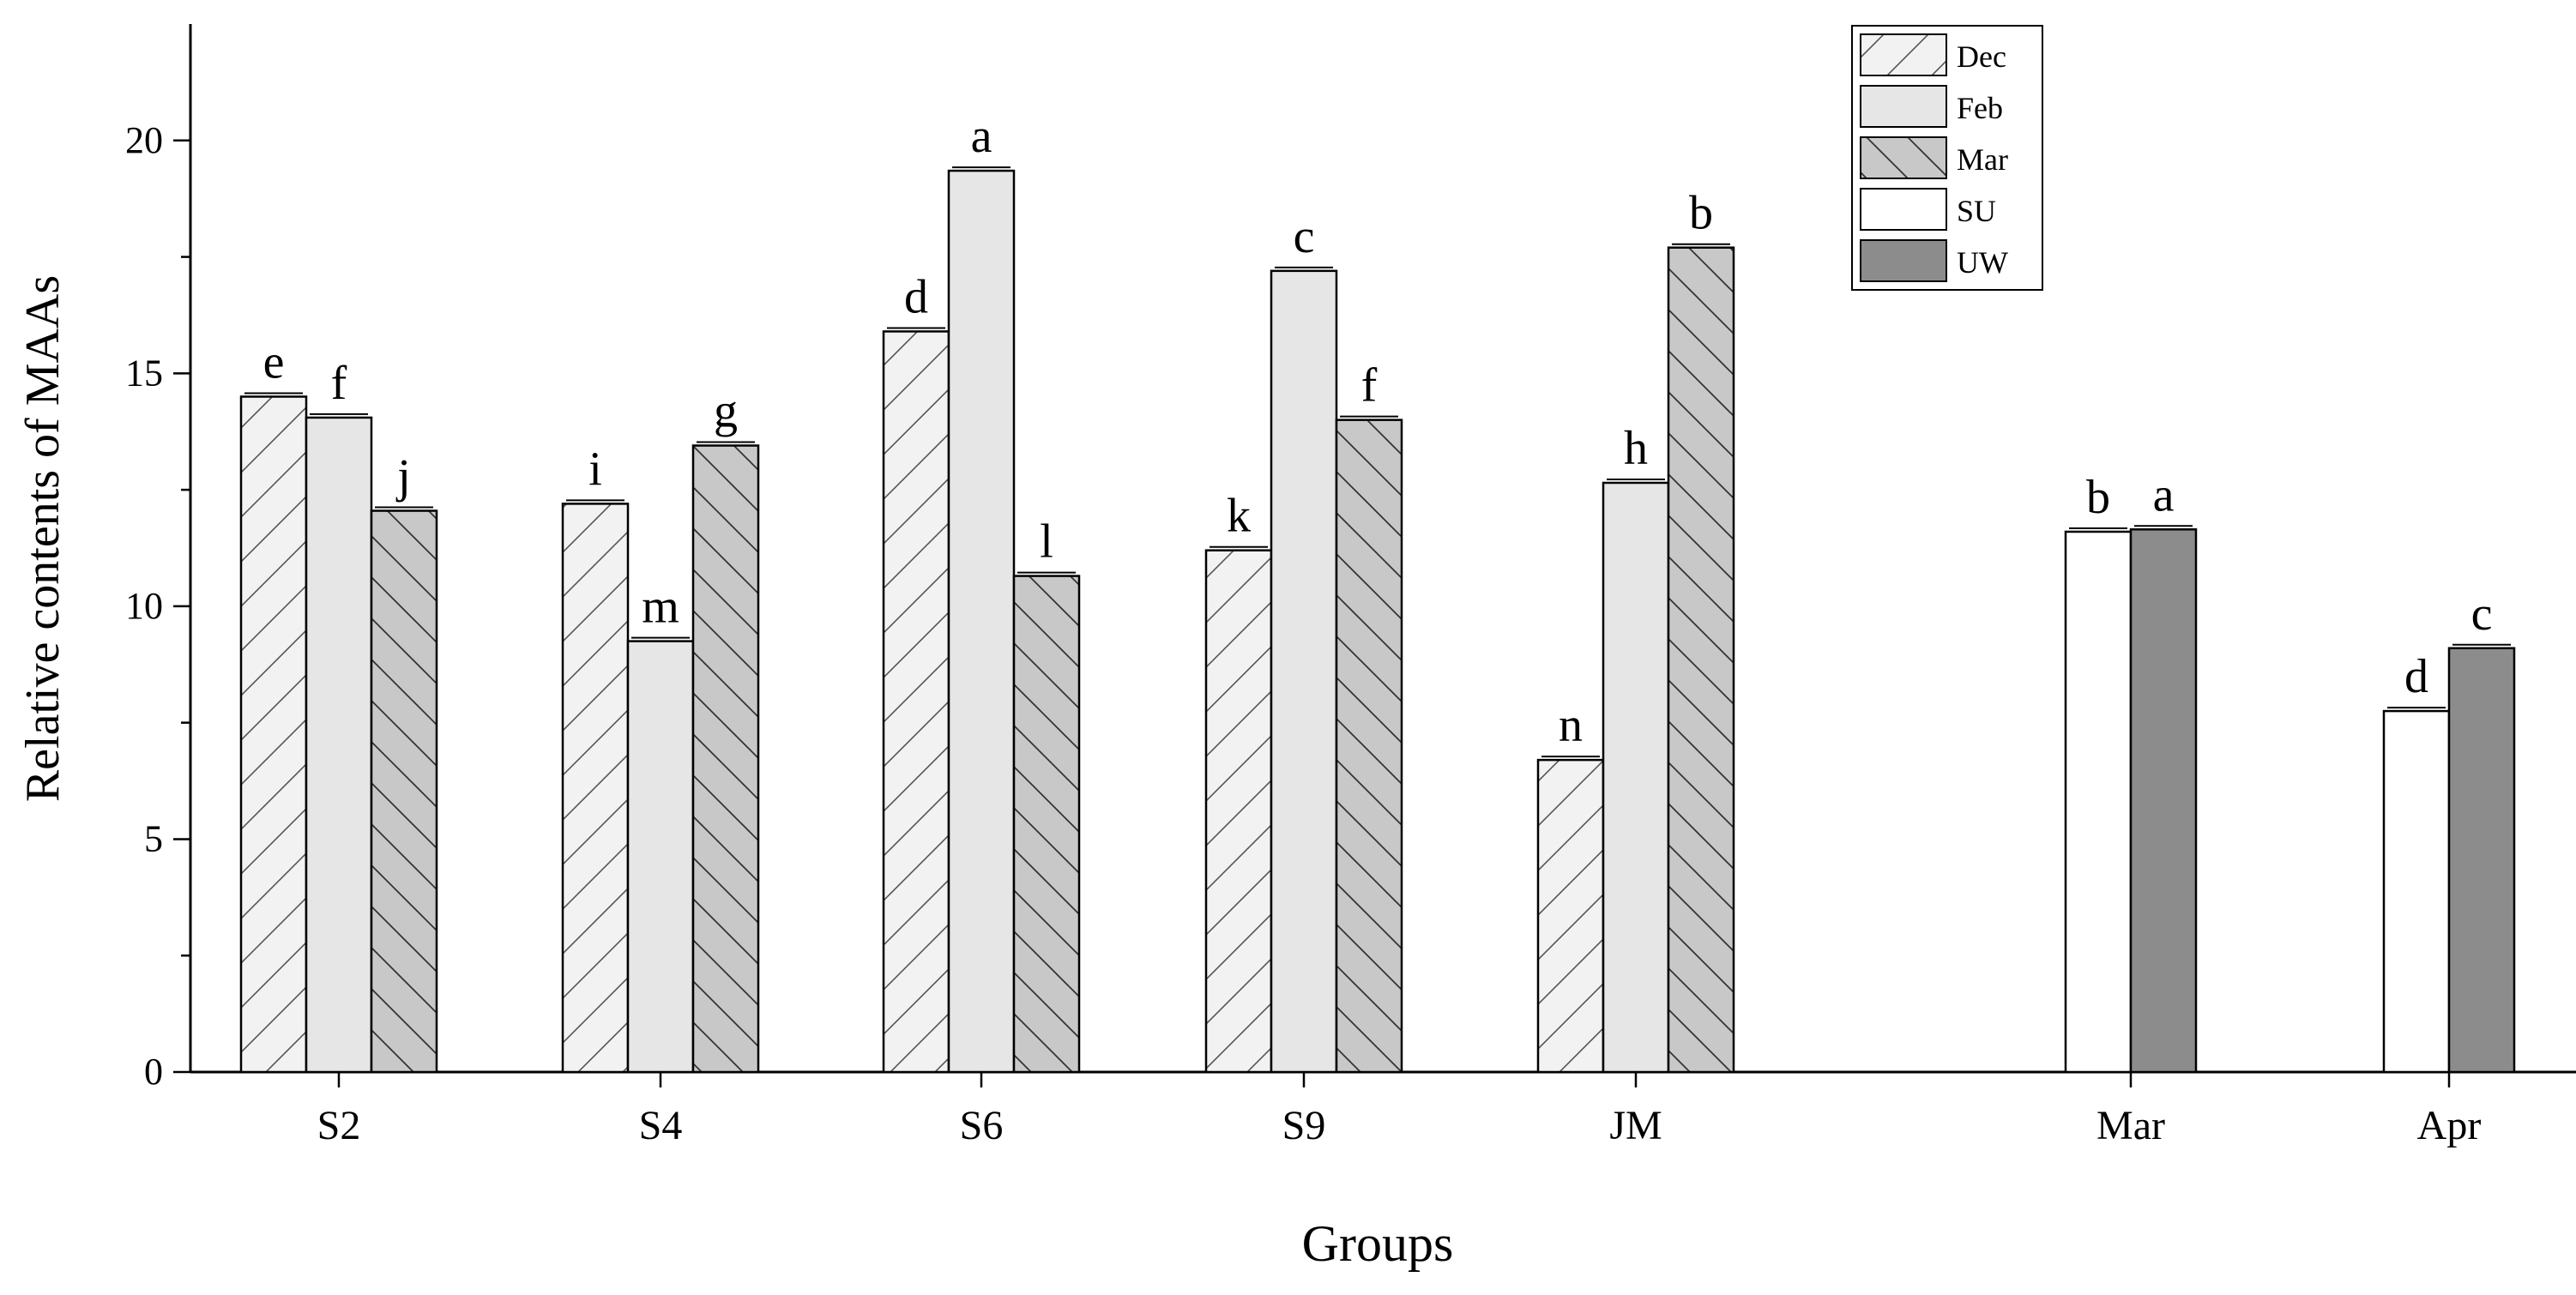 The height and width of the screenshot is (1295, 2576). What do you see at coordinates (144, 373) in the screenshot?
I see `y-tick-label: 15` at bounding box center [144, 373].